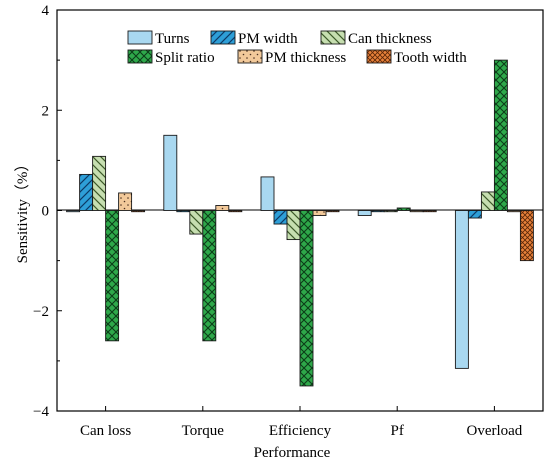  Describe the element at coordinates (140, 37) in the screenshot. I see `legend-swatch-turns` at that location.